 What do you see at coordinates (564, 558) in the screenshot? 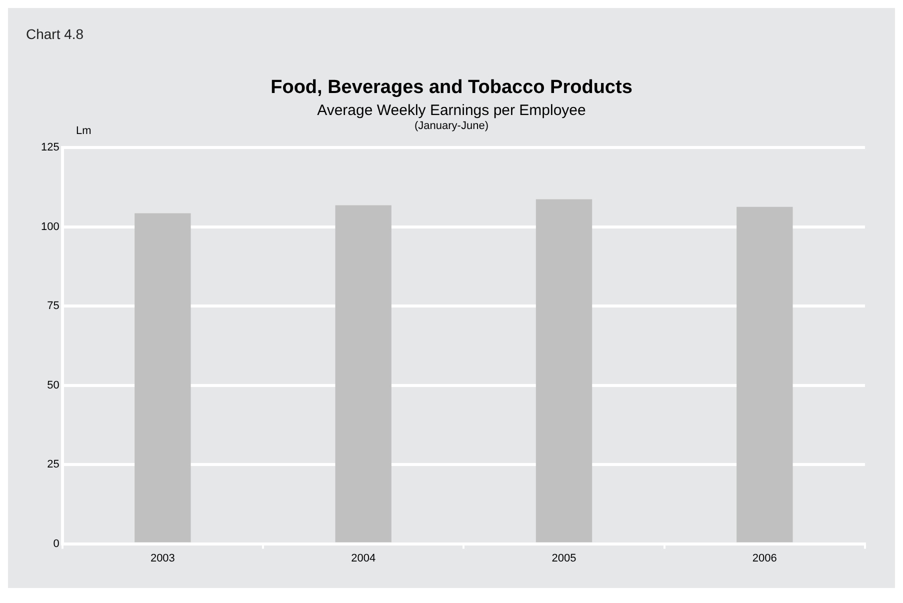
I see `x-tick-label: 2005` at bounding box center [564, 558].